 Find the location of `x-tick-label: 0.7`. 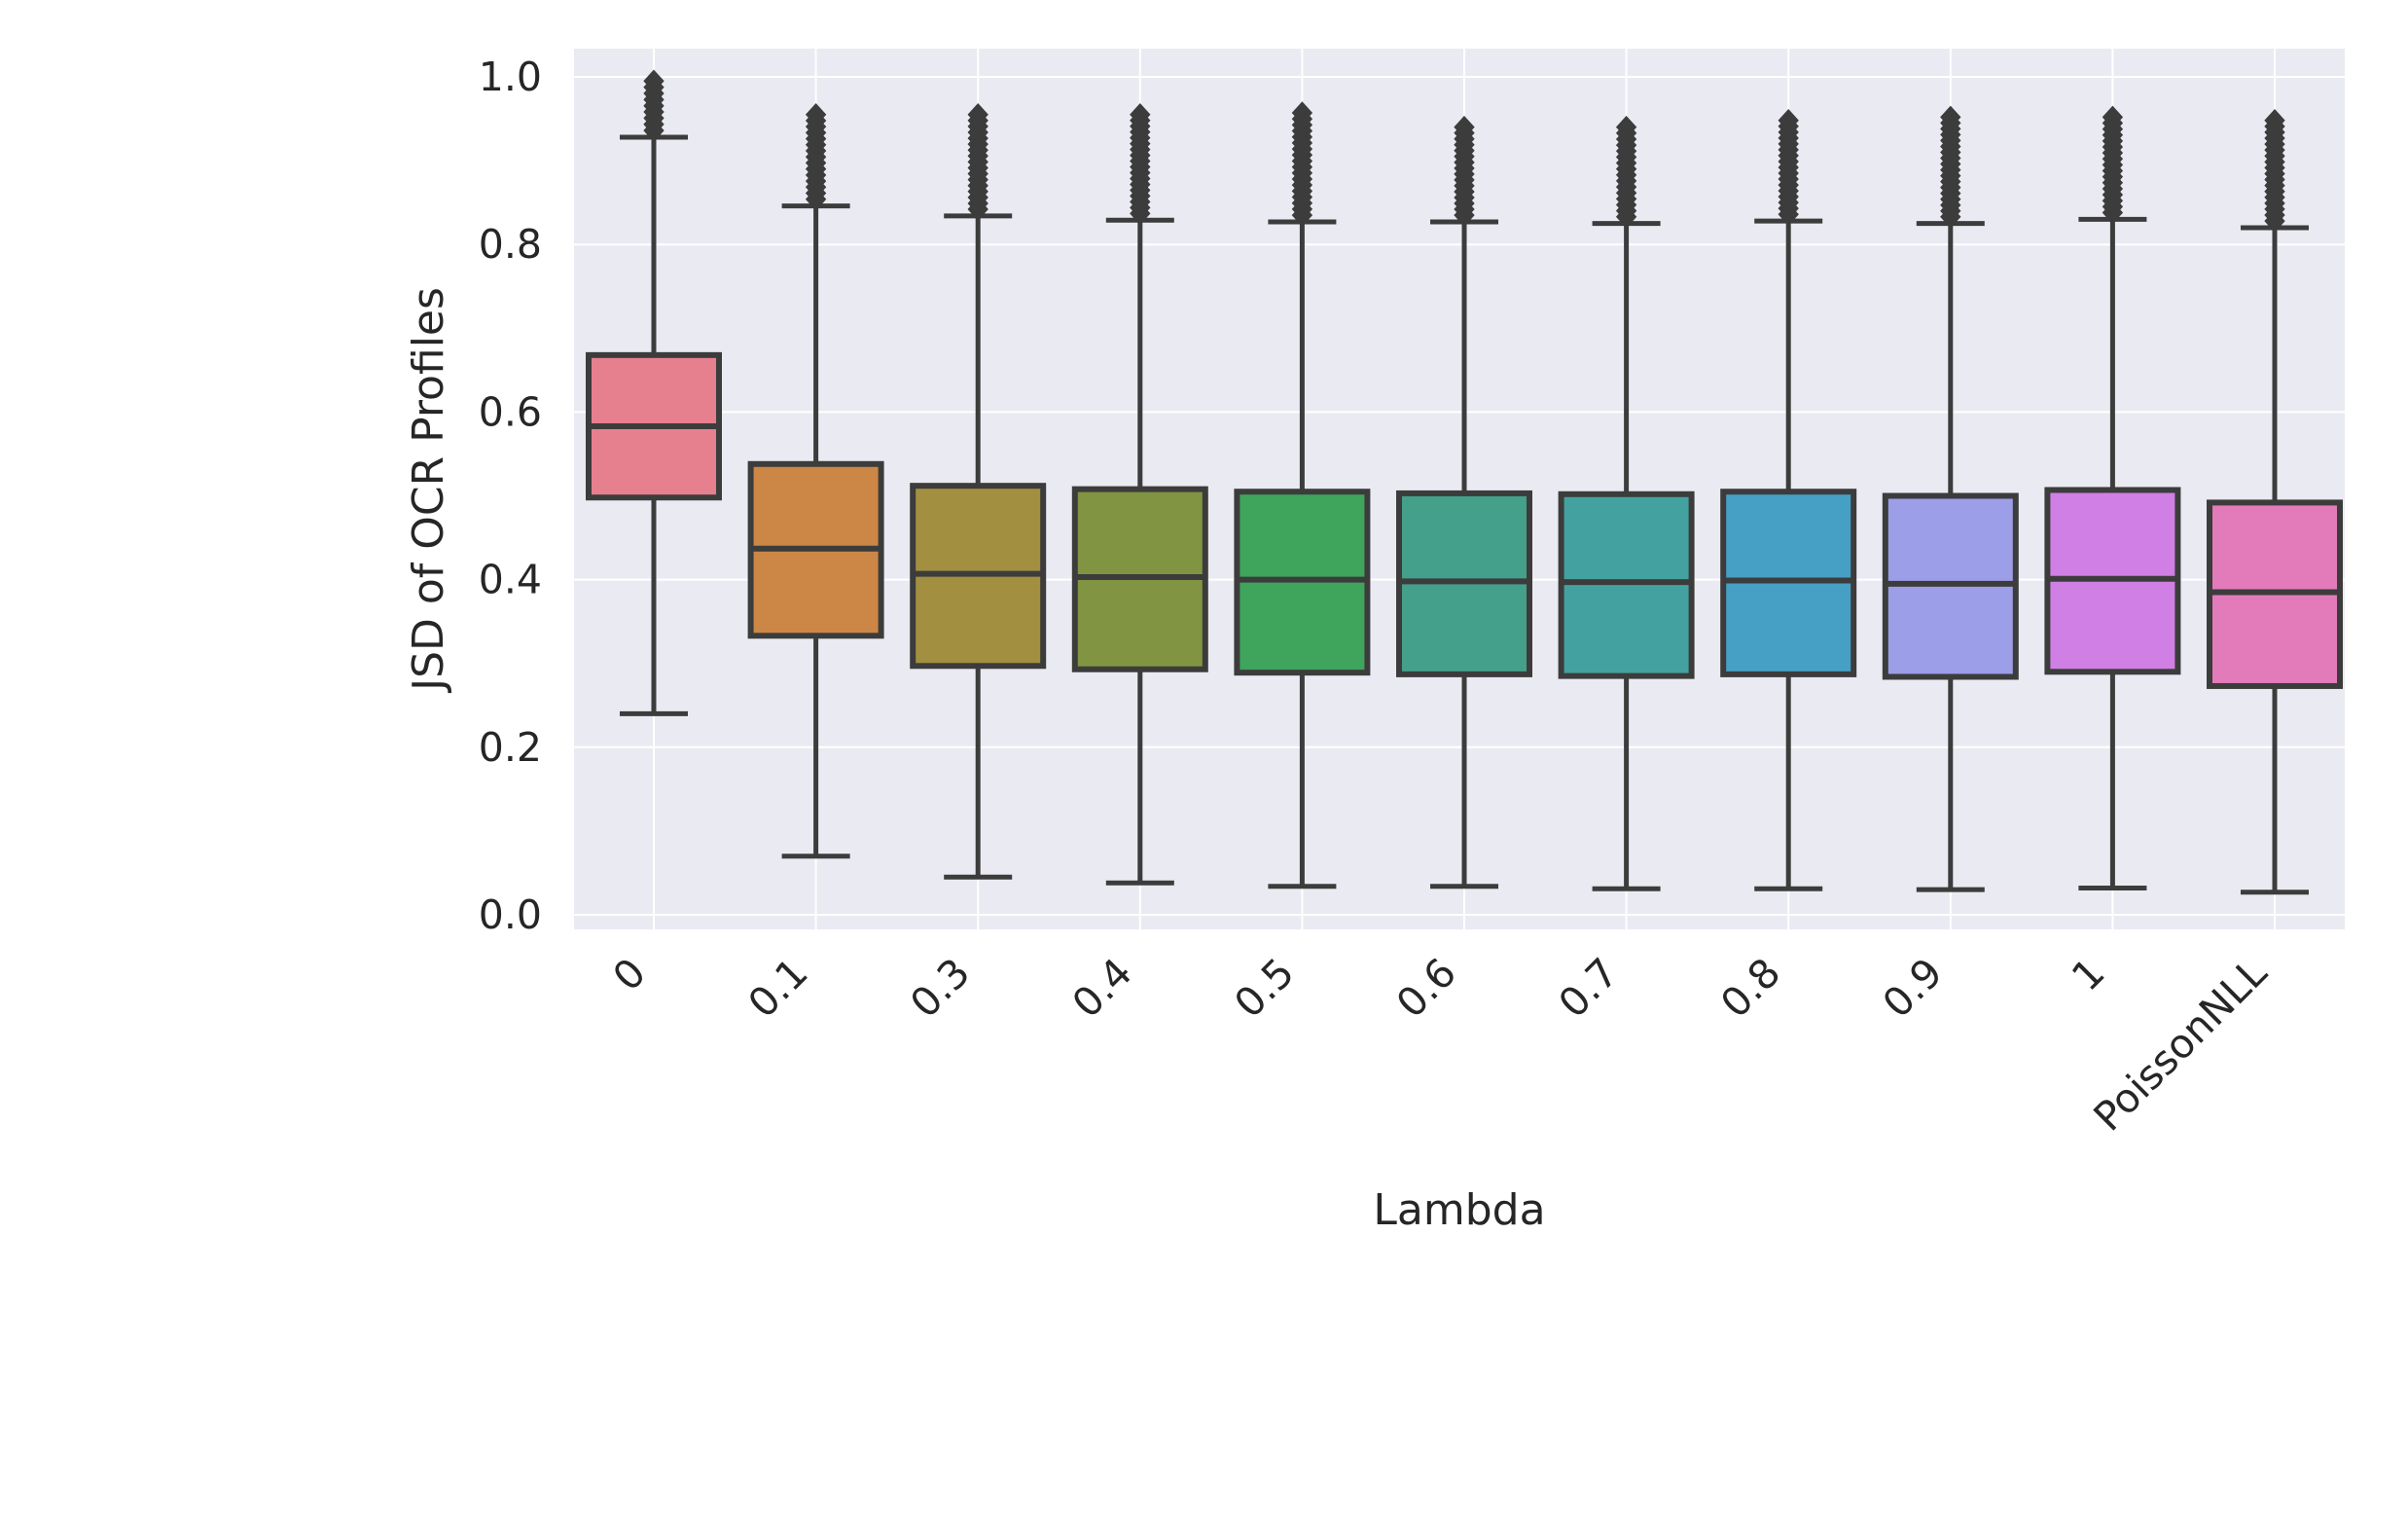

x-tick-label: 0.7 is located at coordinates (1589, 988).